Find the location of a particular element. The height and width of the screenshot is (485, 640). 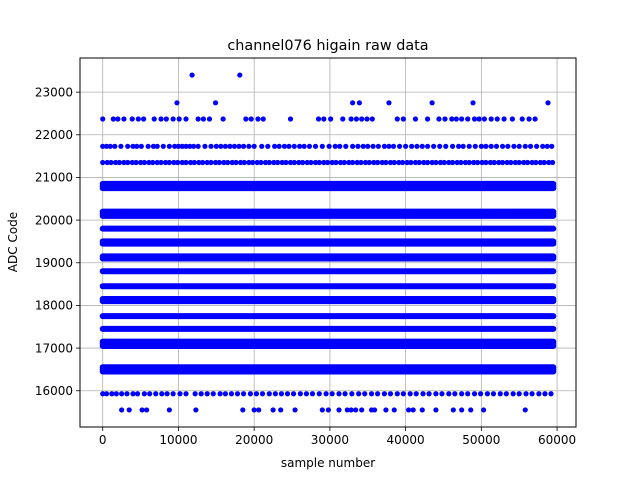

x-tick-label: 50000 is located at coordinates (481, 440).